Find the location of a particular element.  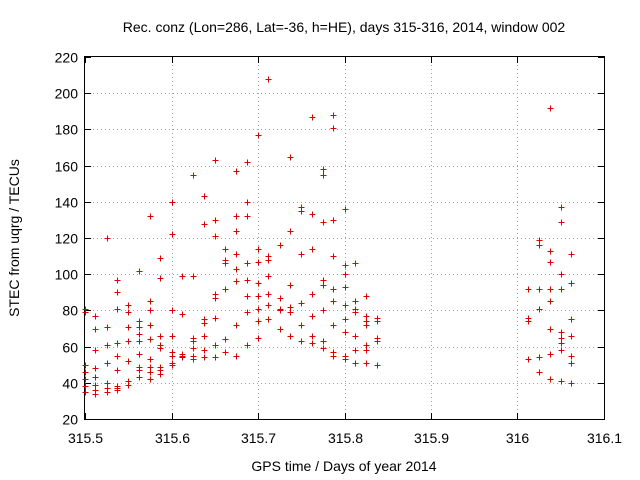

x-tick-label: 315.7 is located at coordinates (258, 438).